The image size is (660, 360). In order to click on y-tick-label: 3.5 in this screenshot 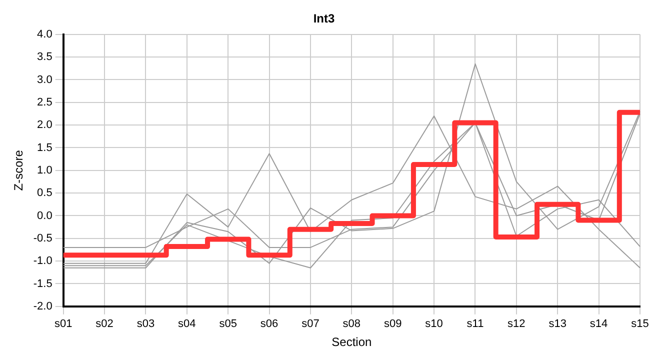, I will do `click(44, 57)`.